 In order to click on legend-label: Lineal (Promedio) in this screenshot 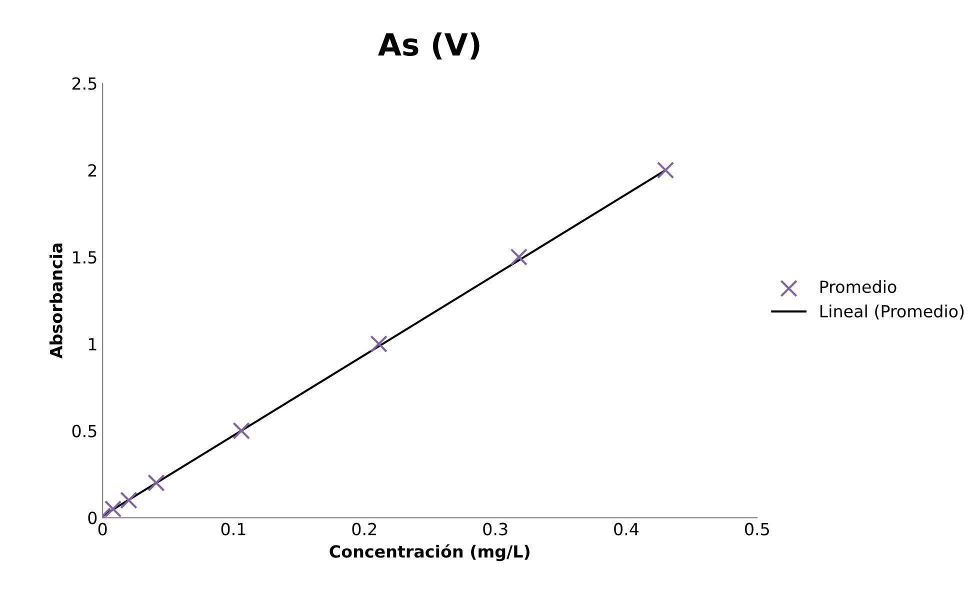, I will do `click(892, 312)`.